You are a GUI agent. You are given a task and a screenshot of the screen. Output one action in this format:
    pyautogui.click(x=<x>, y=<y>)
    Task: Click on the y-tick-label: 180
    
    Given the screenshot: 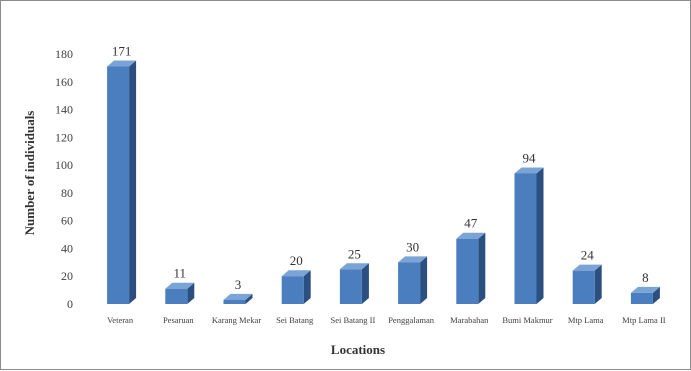 What is the action you would take?
    pyautogui.click(x=64, y=54)
    